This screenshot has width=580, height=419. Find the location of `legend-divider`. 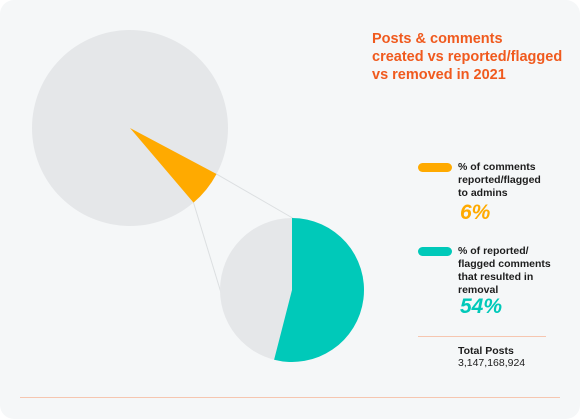

legend-divider is located at coordinates (482, 336).